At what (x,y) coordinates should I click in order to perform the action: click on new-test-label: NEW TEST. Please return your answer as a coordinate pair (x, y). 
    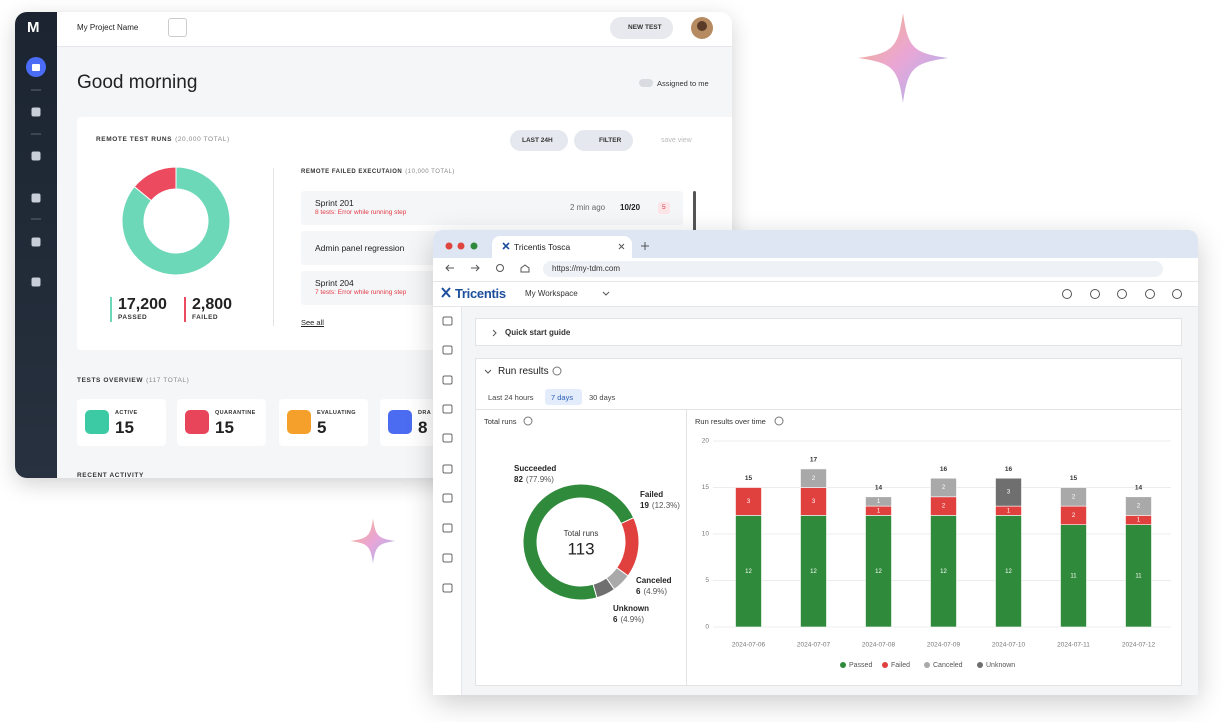
    Looking at the image, I should click on (645, 27).